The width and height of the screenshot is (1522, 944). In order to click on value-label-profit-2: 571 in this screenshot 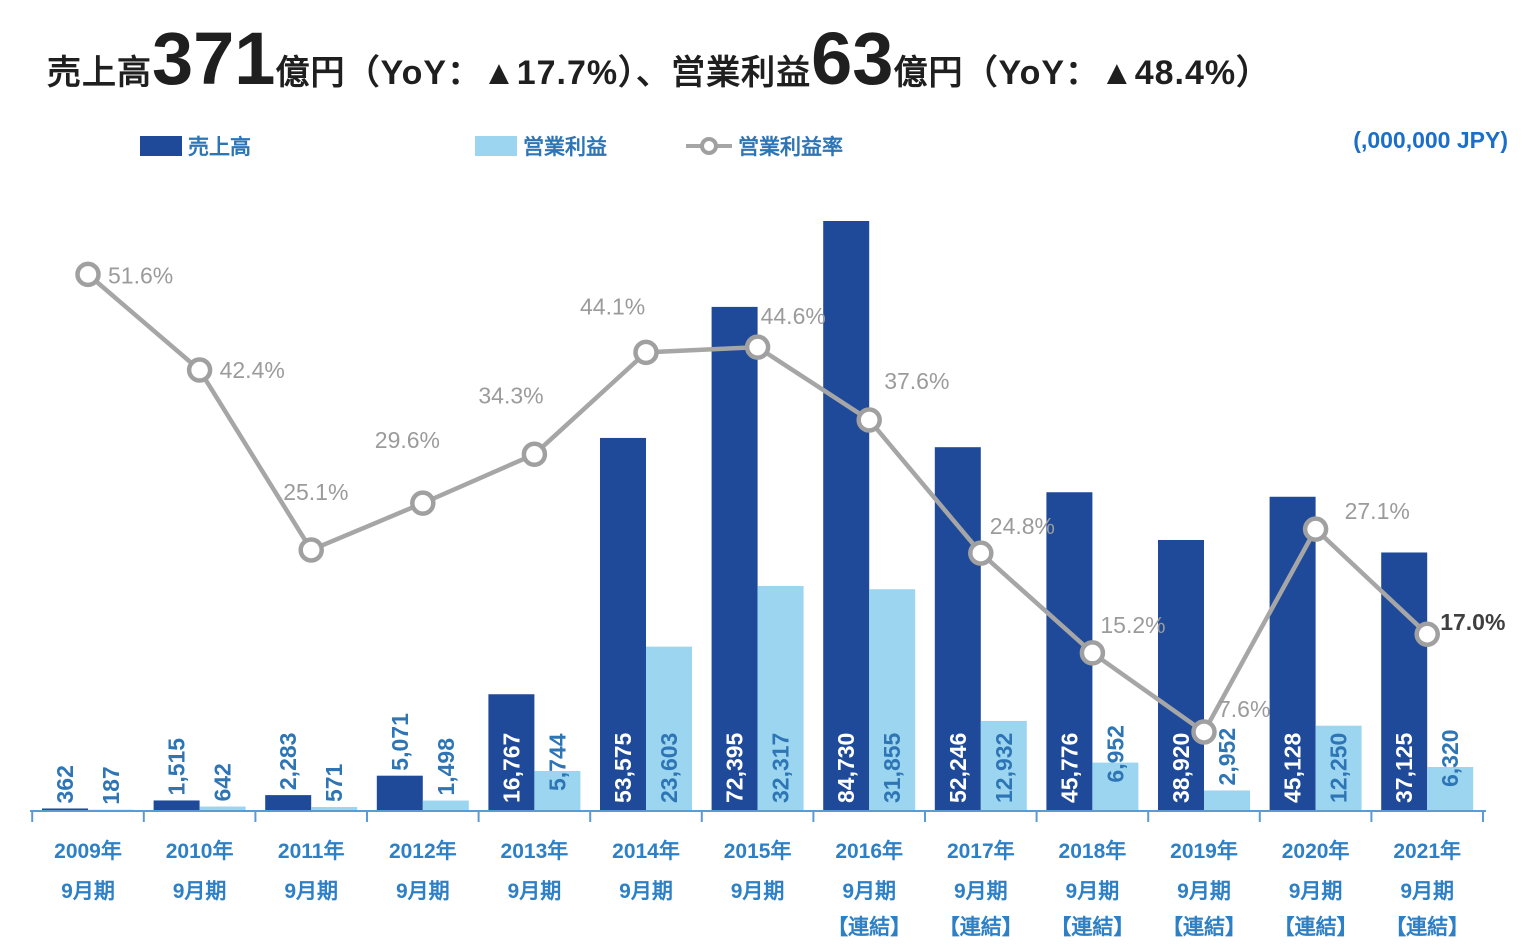, I will do `click(334, 782)`.